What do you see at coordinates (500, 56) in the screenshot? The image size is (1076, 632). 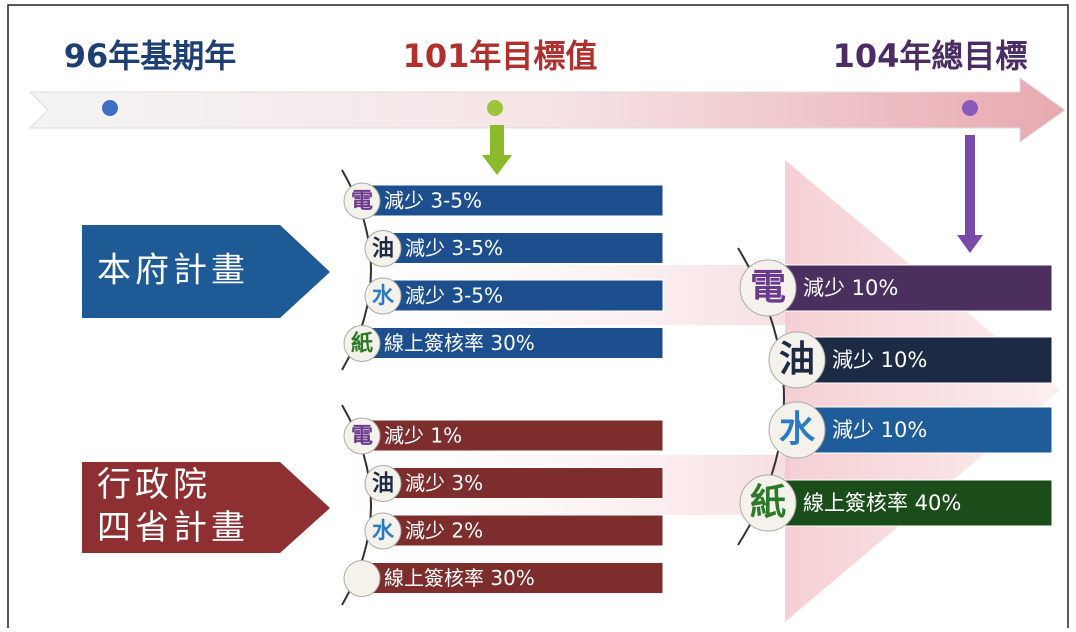 I see `timeline-label: 101年目標值` at bounding box center [500, 56].